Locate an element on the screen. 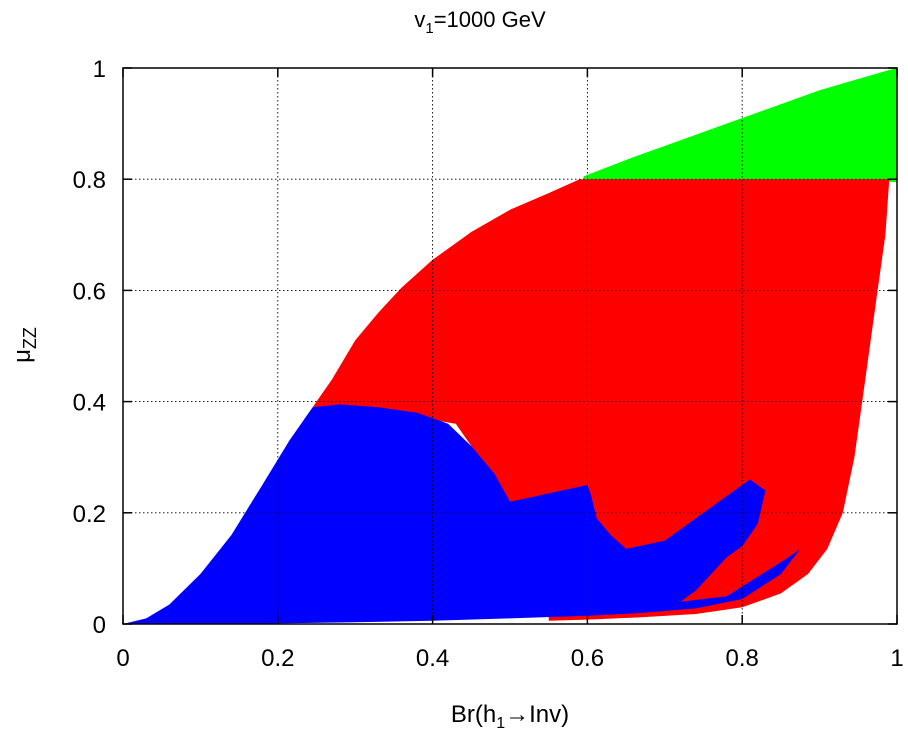 The width and height of the screenshot is (908, 730). y-tick-label-1: 0.2 is located at coordinates (89, 514).